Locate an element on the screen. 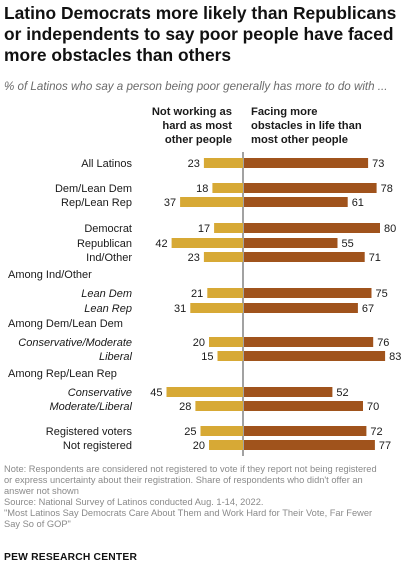 This screenshot has height=571, width=420. row-label: Conservative is located at coordinates (100, 393).